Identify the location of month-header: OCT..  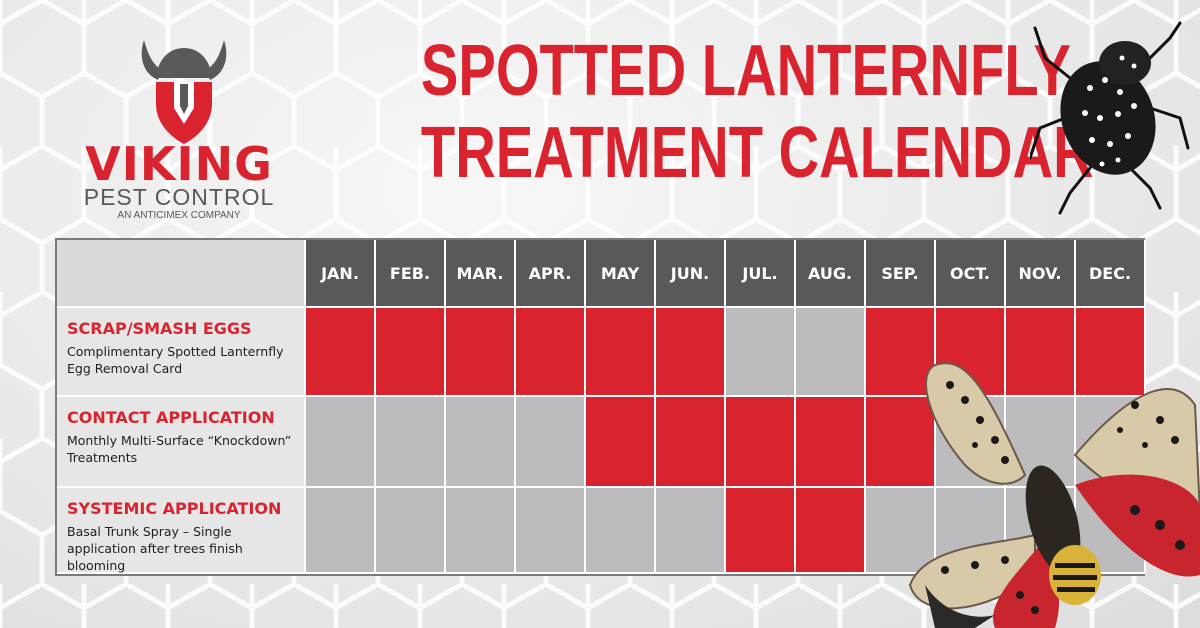
(971, 274).